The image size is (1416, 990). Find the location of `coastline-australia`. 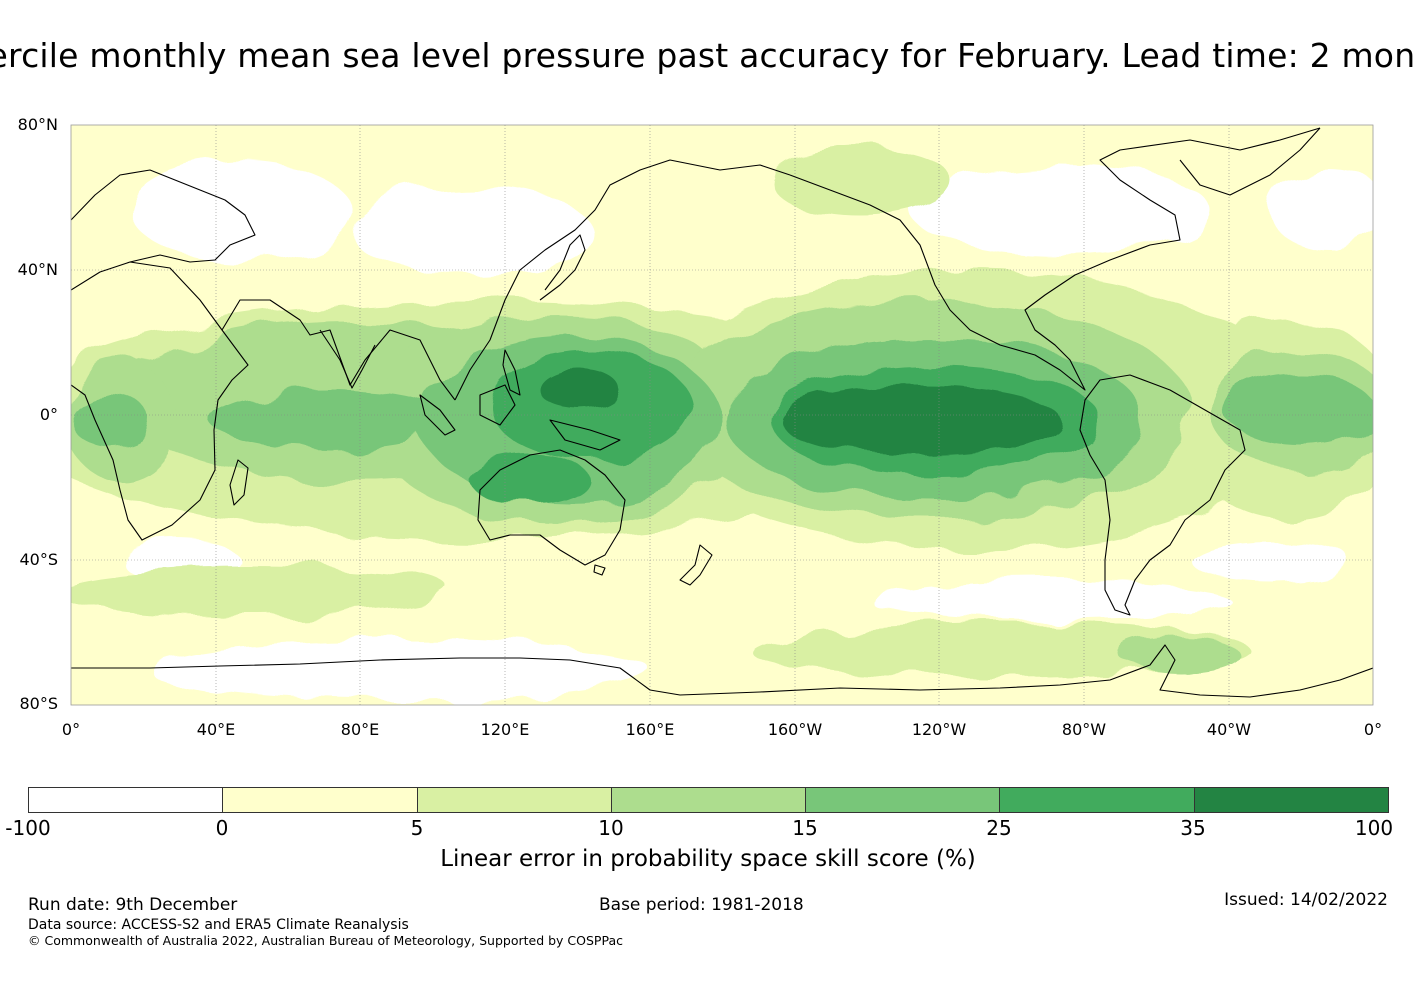

coastline-australia is located at coordinates (551, 507).